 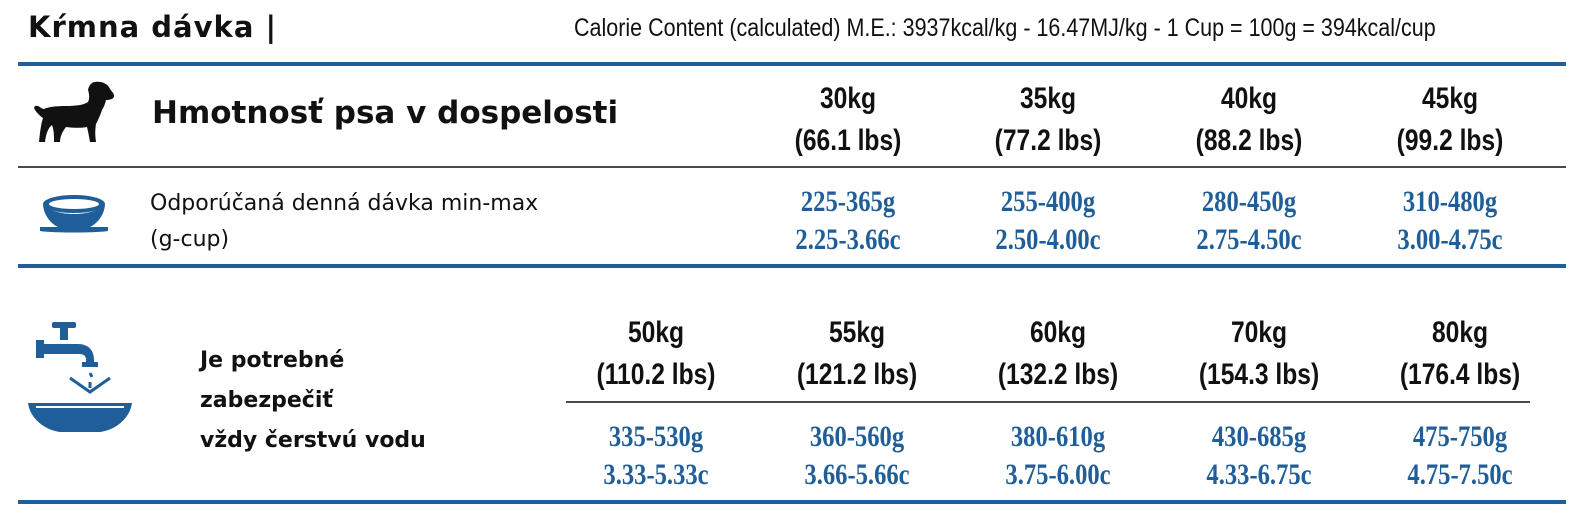 I want to click on t1-col4-weight: 45kg (99.2 lbs), so click(x=1450, y=120).